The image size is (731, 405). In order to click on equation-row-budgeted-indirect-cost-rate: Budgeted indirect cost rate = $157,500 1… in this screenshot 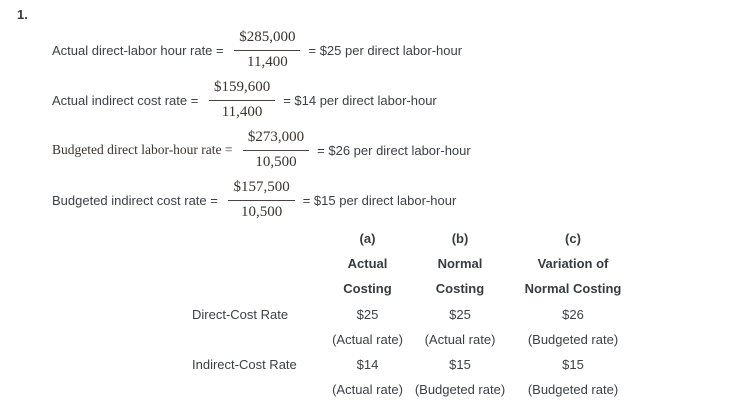, I will do `click(254, 200)`.